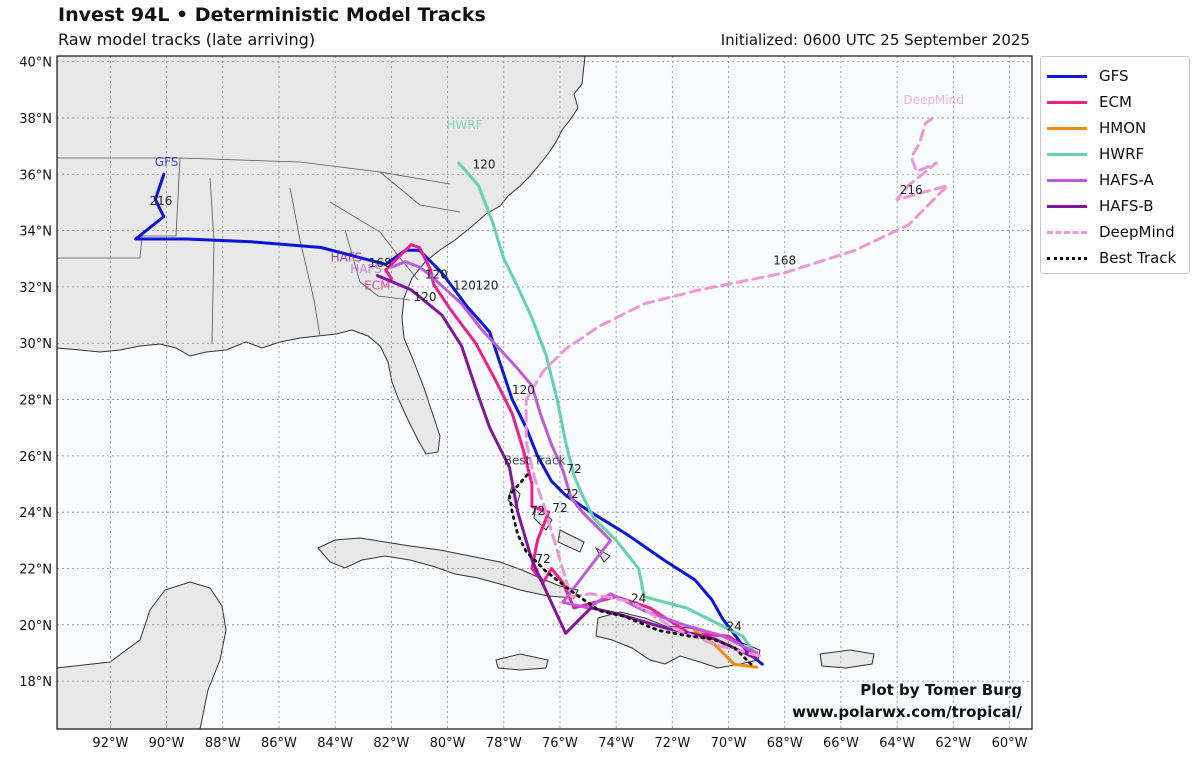 Image resolution: width=1200 pixels, height=760 pixels. I want to click on lat-tick-label: 34°N, so click(35, 232).